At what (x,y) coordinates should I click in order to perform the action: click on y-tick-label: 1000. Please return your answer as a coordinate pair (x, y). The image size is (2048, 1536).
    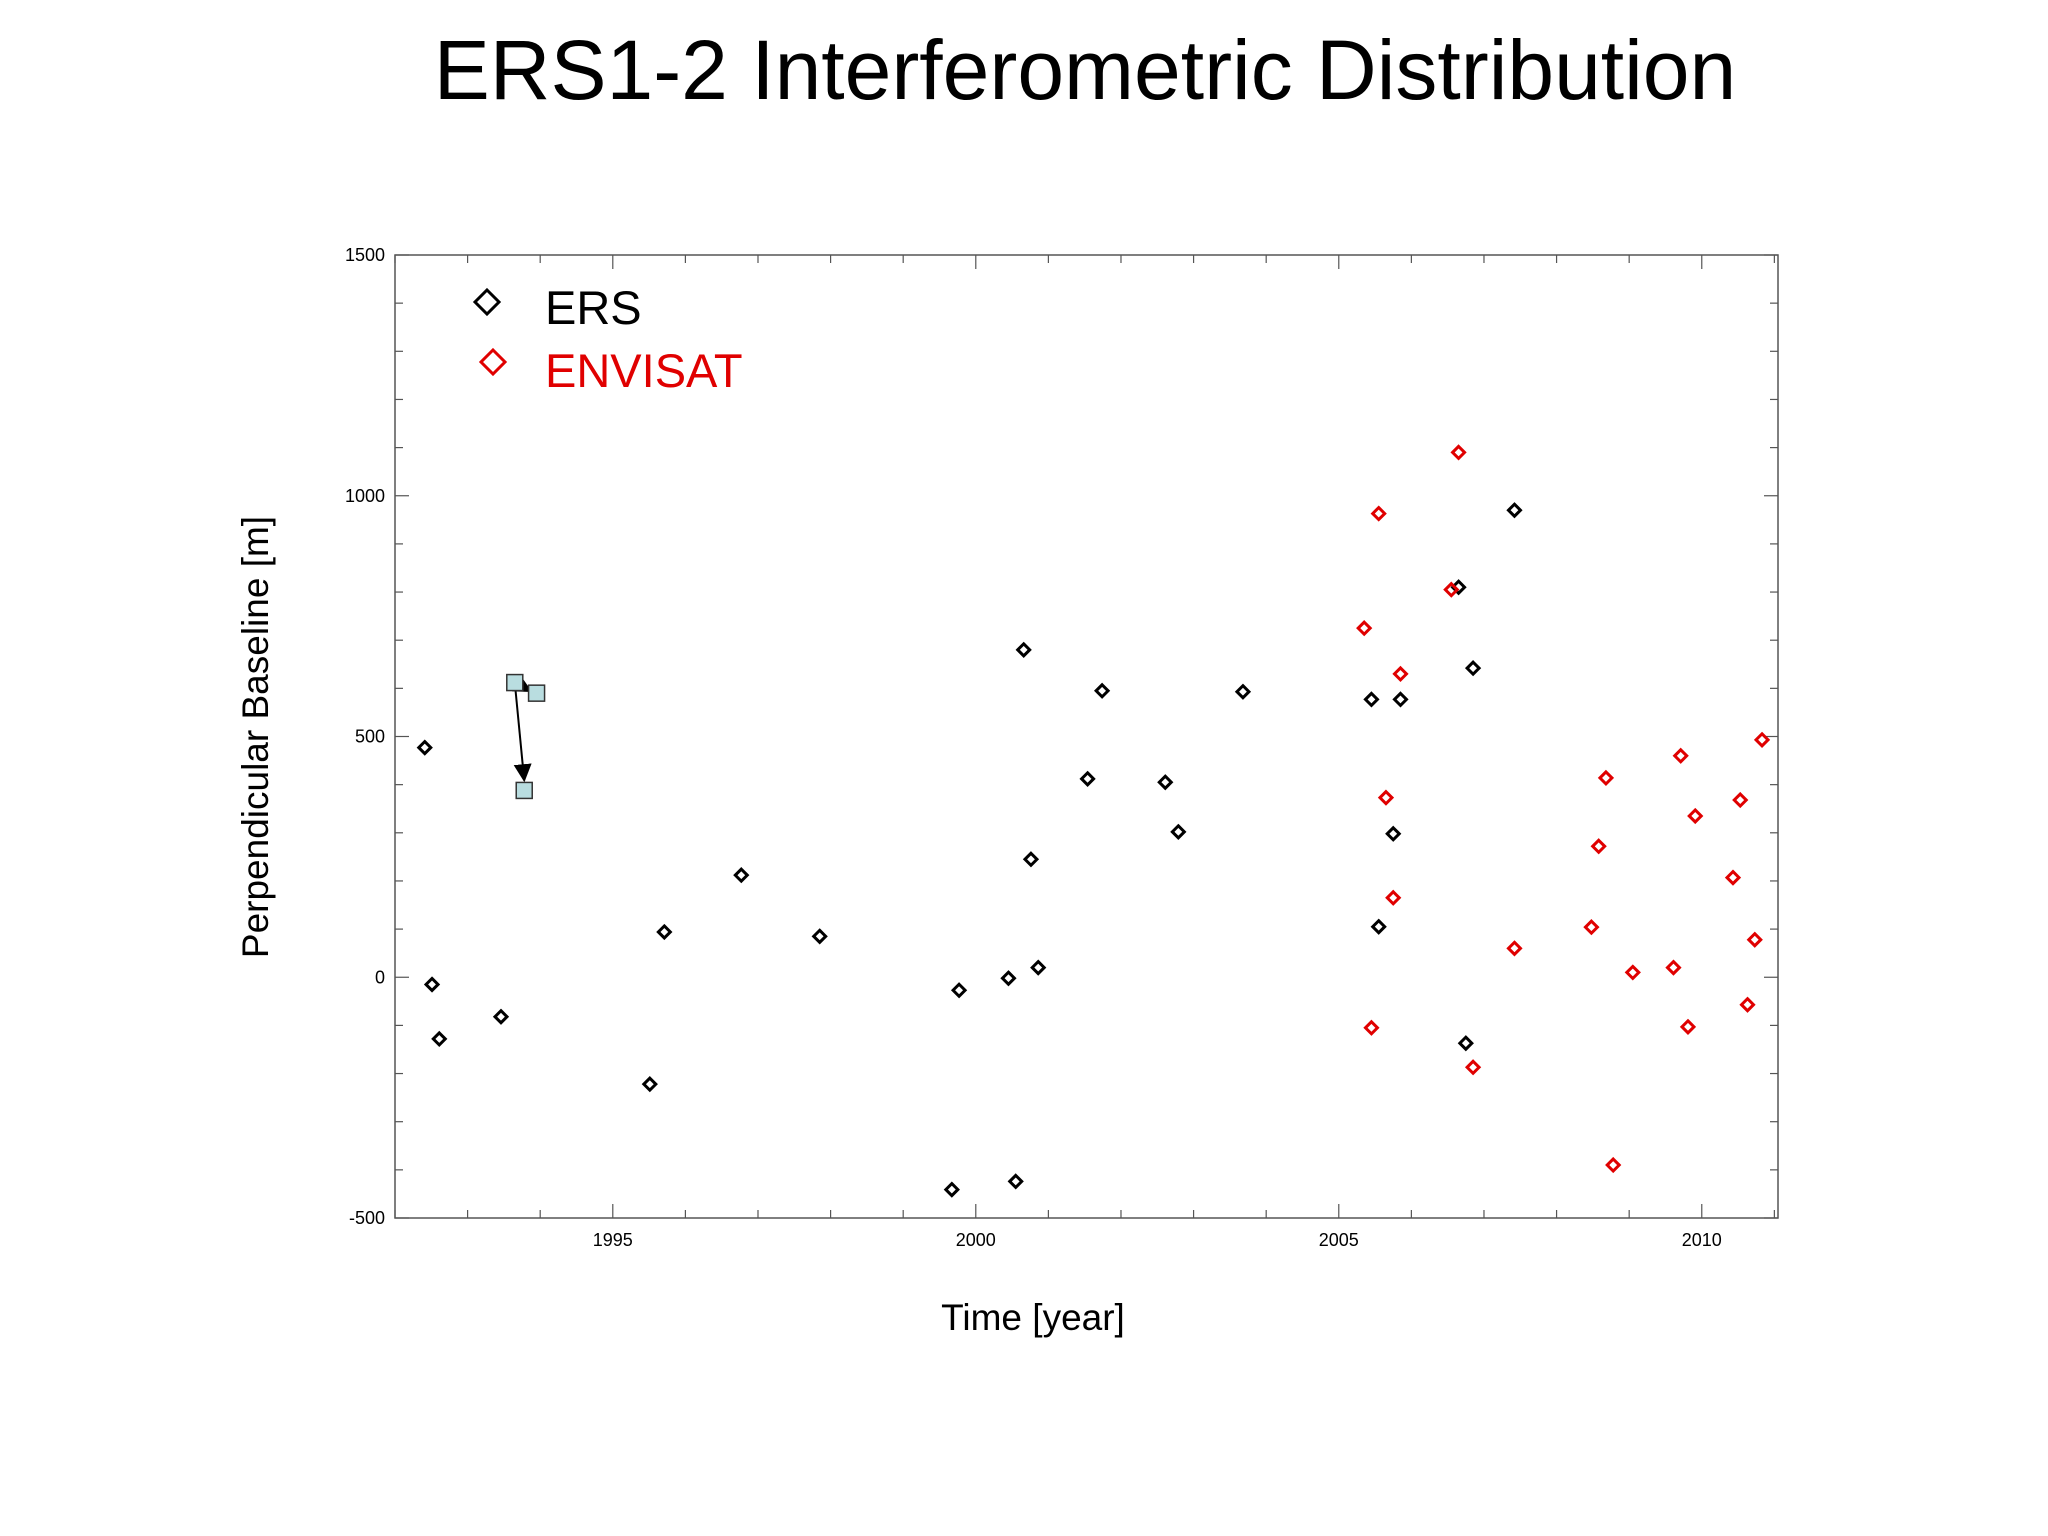
    Looking at the image, I should click on (365, 496).